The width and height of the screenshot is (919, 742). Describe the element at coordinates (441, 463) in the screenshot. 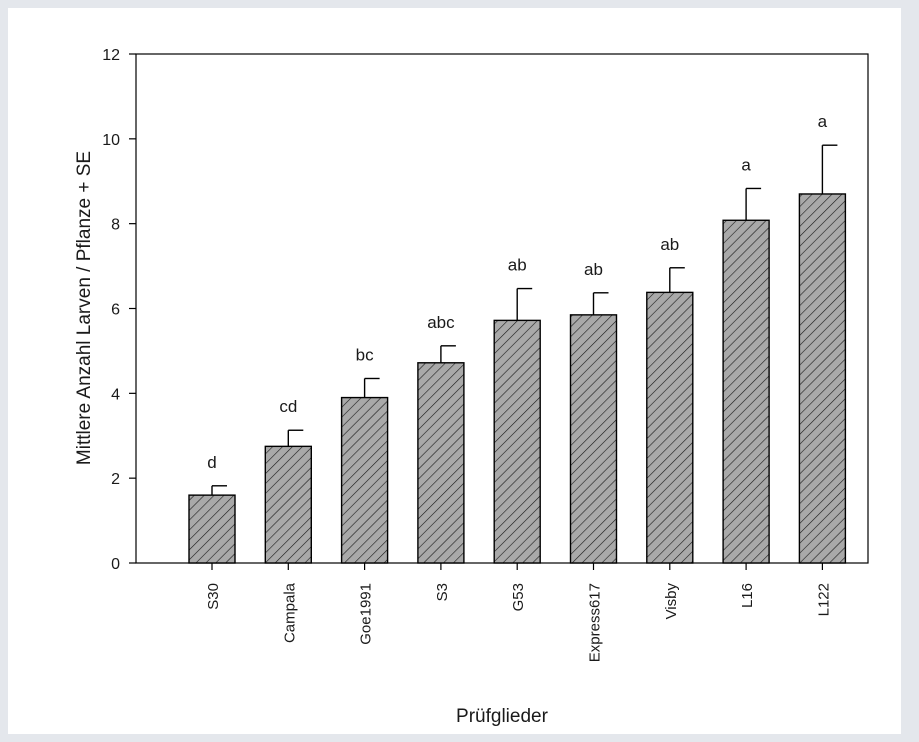

I see `bar-s3` at that location.